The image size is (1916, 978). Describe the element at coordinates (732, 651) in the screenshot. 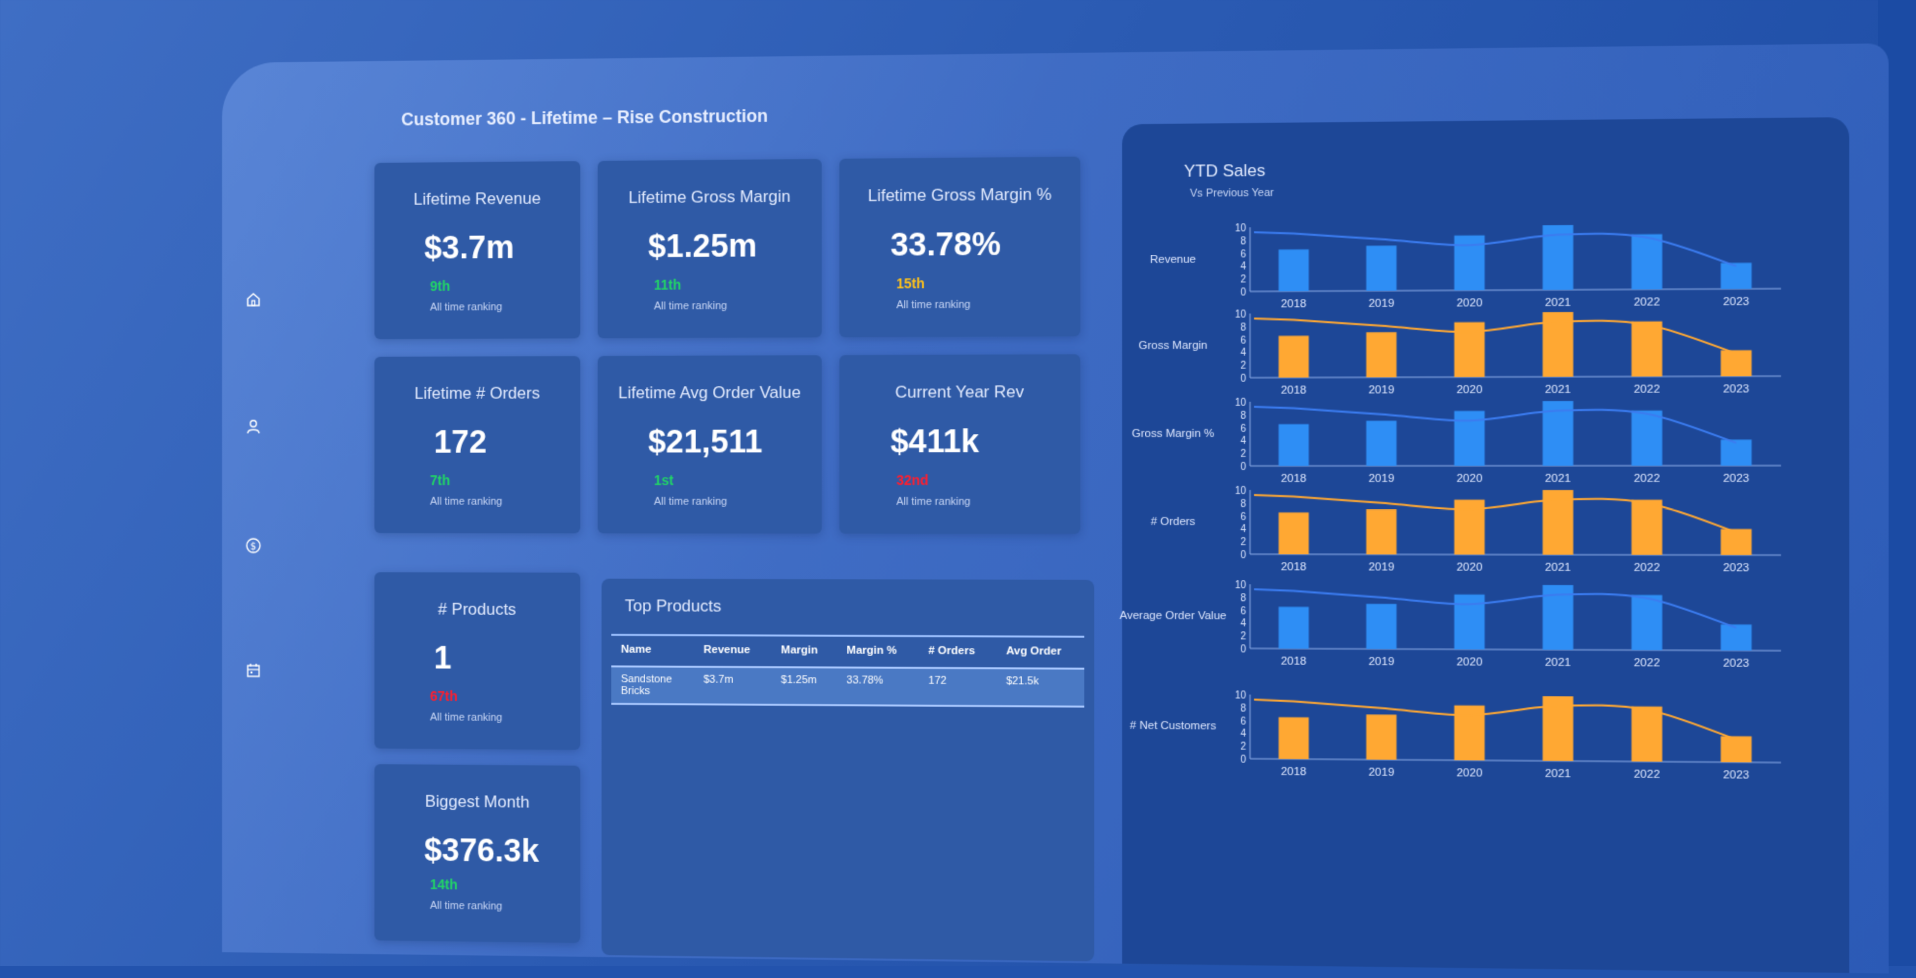

I see `column-header: Revenue` at that location.